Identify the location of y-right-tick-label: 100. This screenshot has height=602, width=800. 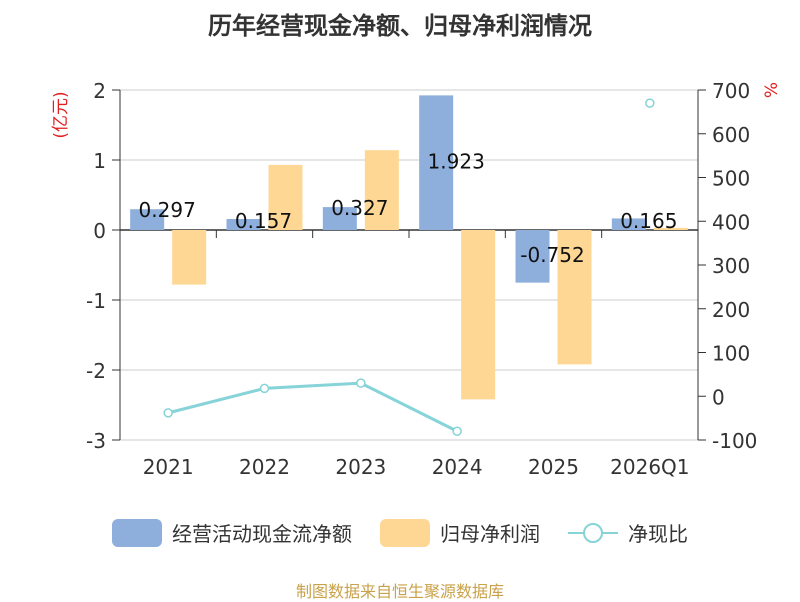
(731, 354).